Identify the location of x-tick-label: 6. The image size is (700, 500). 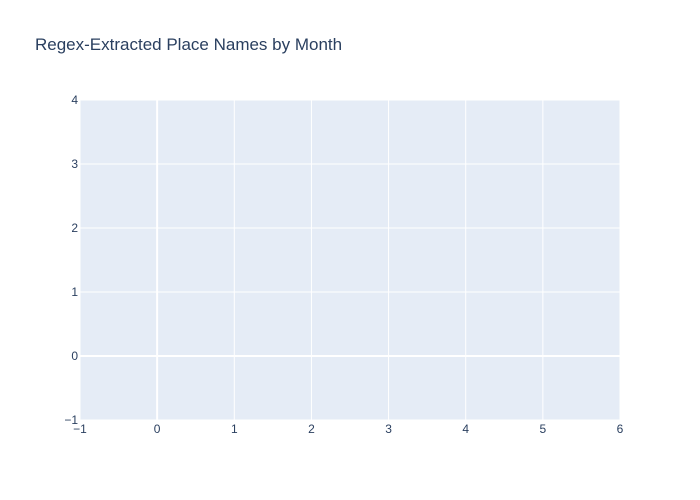
(620, 429).